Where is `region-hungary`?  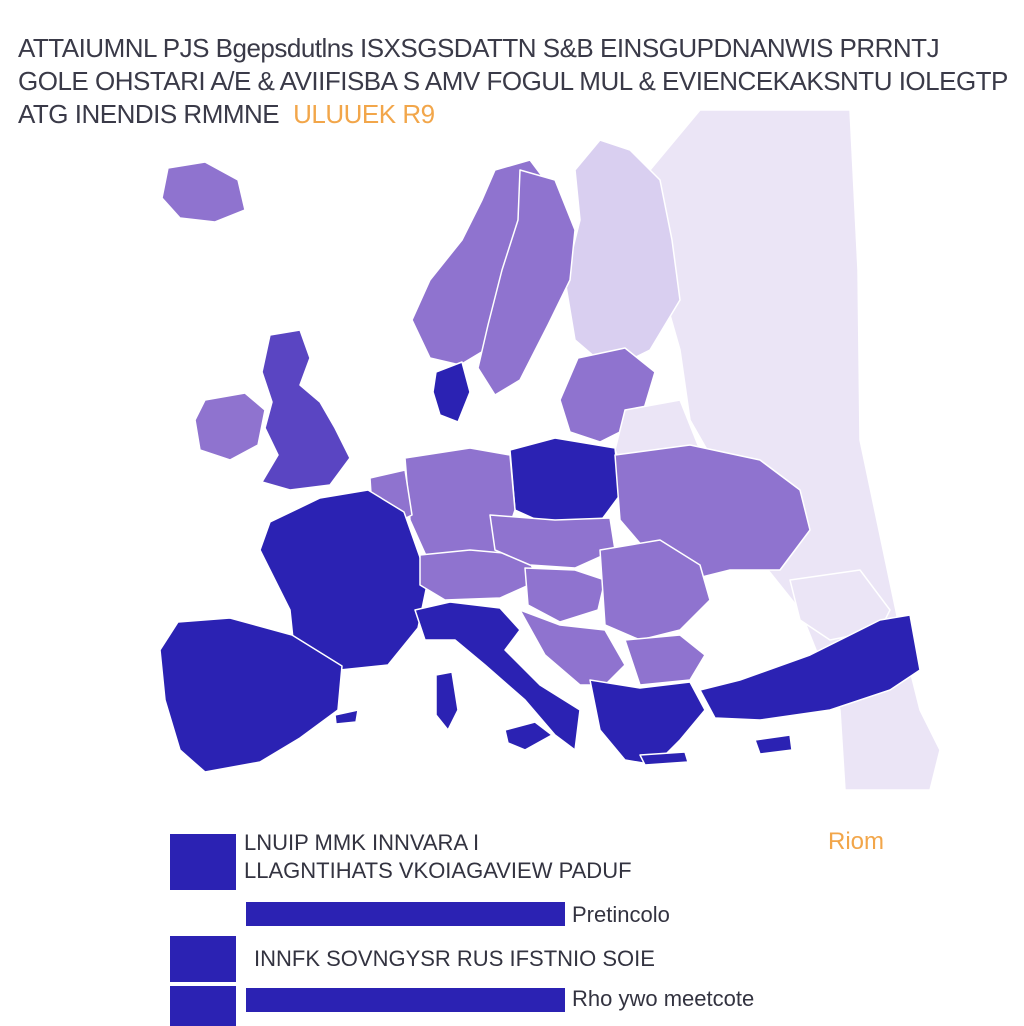
region-hungary is located at coordinates (565, 595).